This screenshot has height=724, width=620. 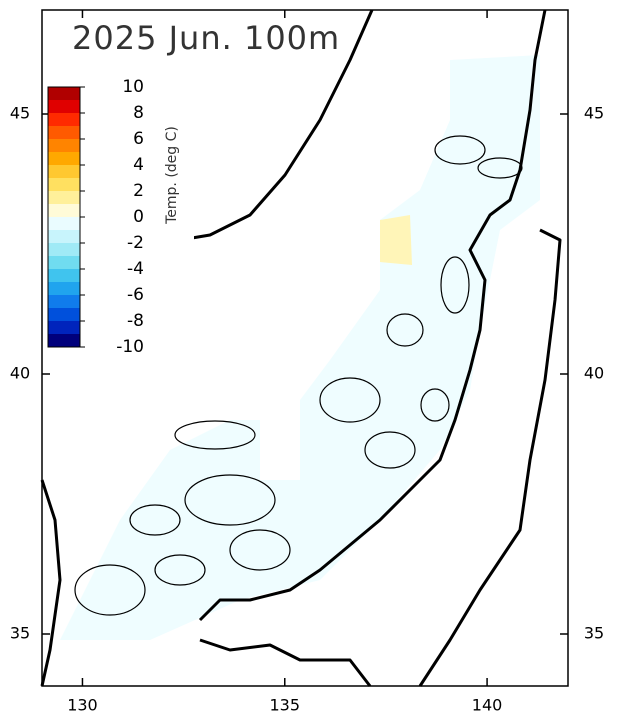 What do you see at coordinates (138, 165) in the screenshot?
I see `colorbar-tick-label: 4` at bounding box center [138, 165].